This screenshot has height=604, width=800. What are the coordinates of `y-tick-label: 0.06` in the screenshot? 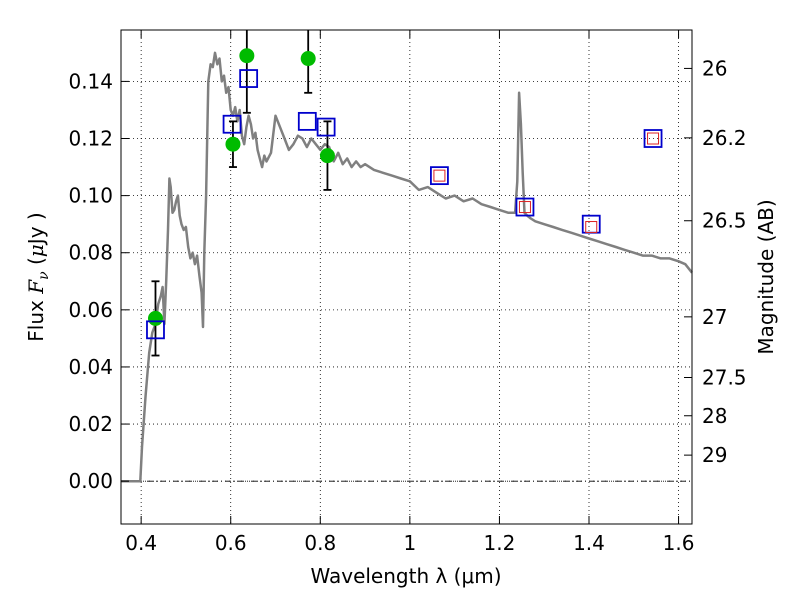 It's located at (90, 310).